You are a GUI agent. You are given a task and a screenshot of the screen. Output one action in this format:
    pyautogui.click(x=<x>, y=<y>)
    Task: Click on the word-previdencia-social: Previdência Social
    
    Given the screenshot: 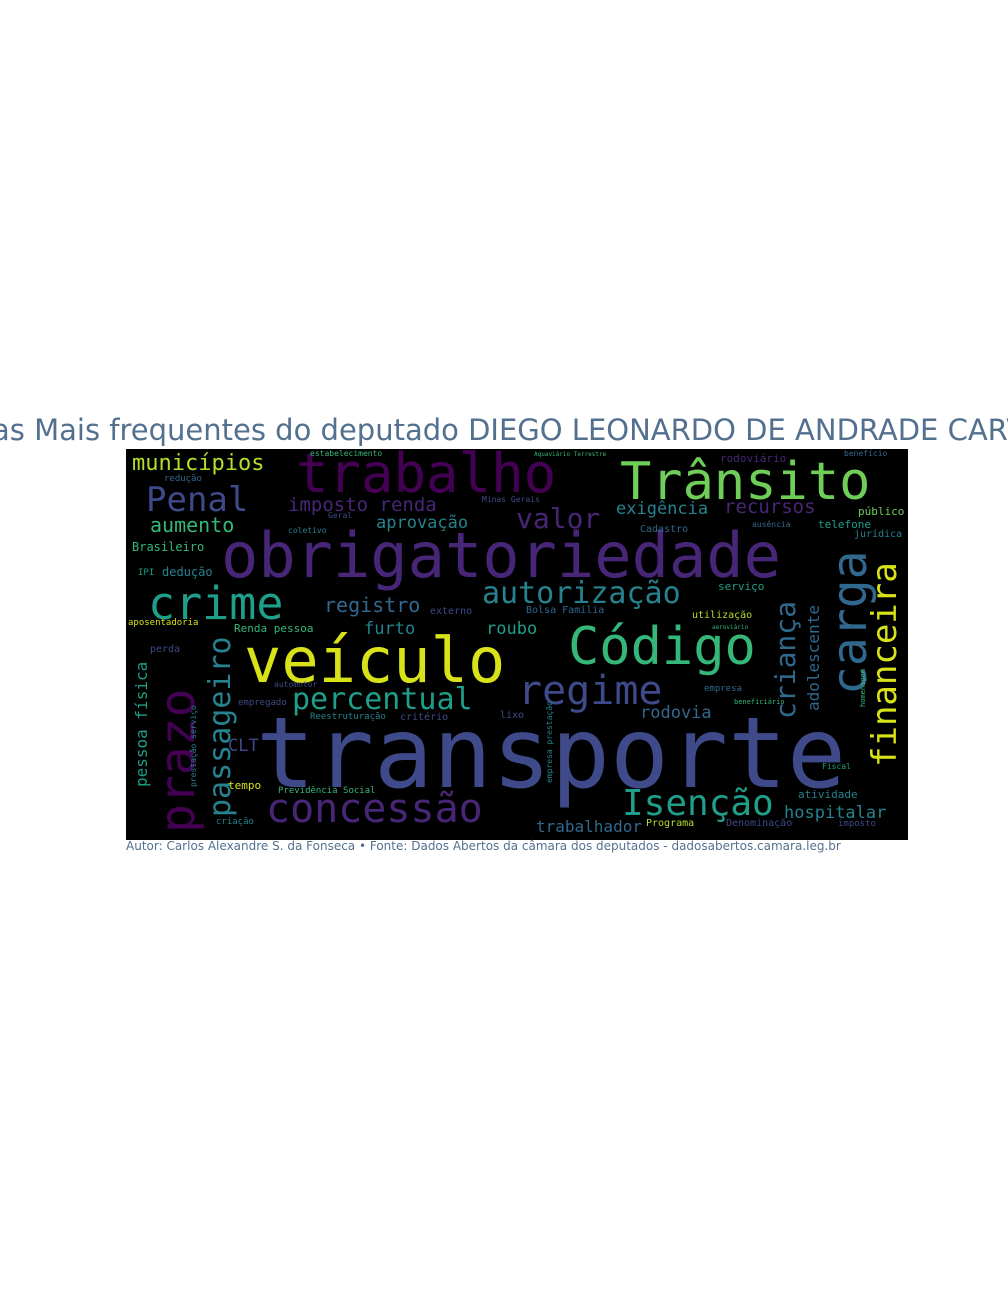 What is the action you would take?
    pyautogui.click(x=327, y=791)
    